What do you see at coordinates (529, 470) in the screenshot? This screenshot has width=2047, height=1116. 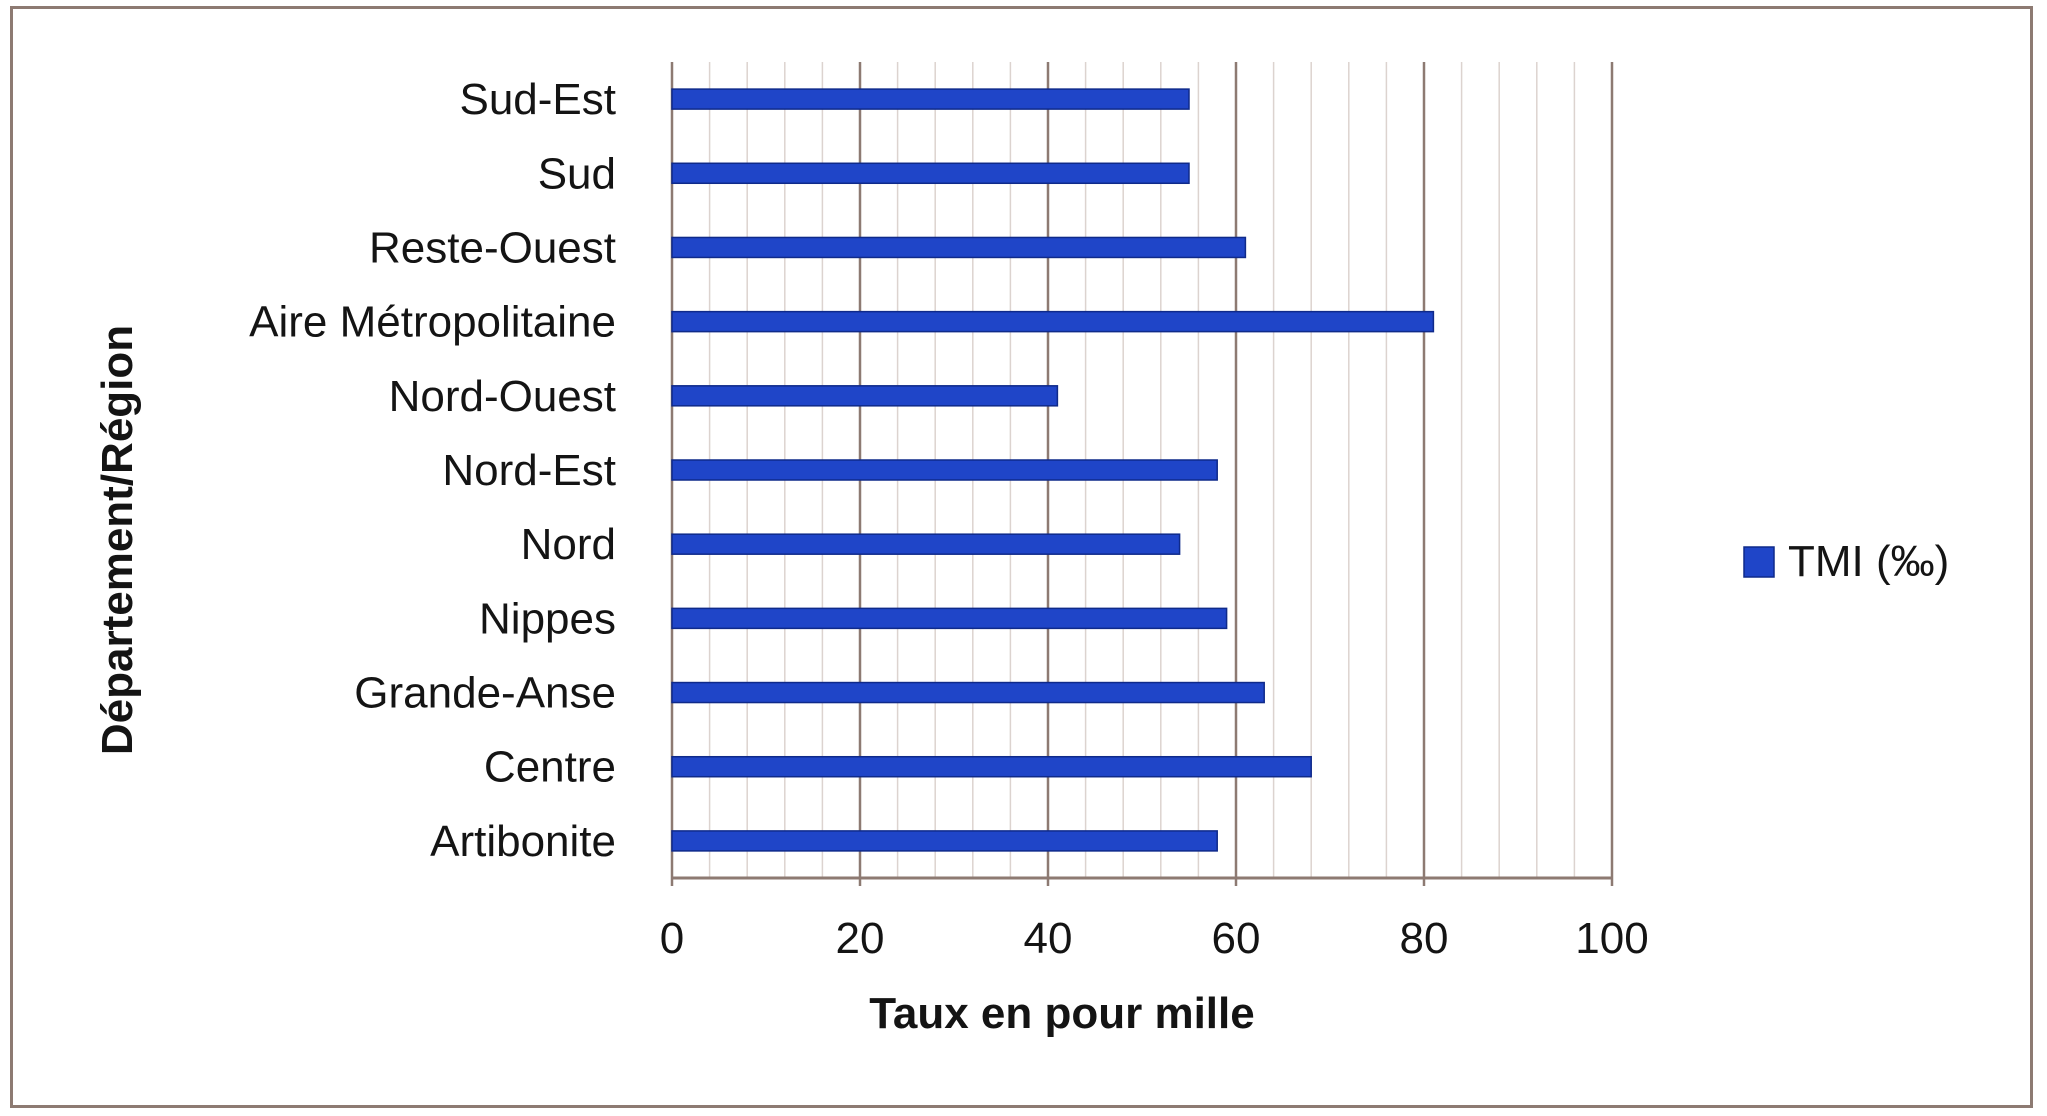 I see `category-label: Nord-Est` at bounding box center [529, 470].